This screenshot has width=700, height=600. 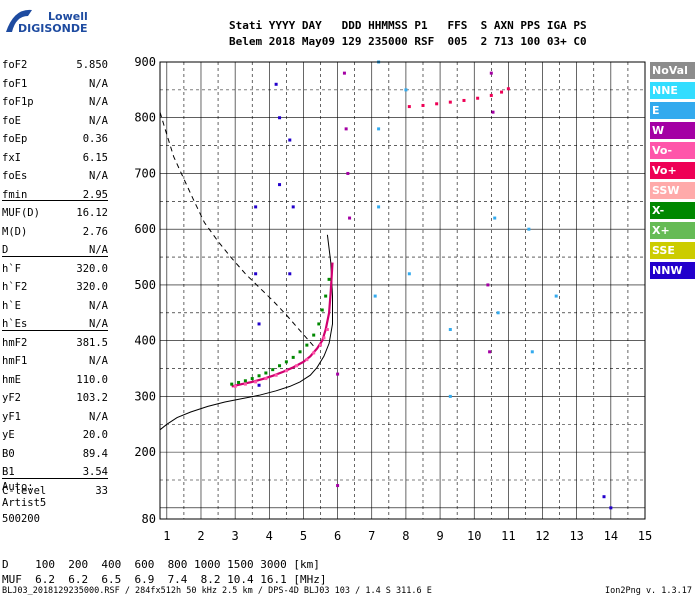 What do you see at coordinates (611, 536) in the screenshot?
I see `x-tick-label: 14` at bounding box center [611, 536].